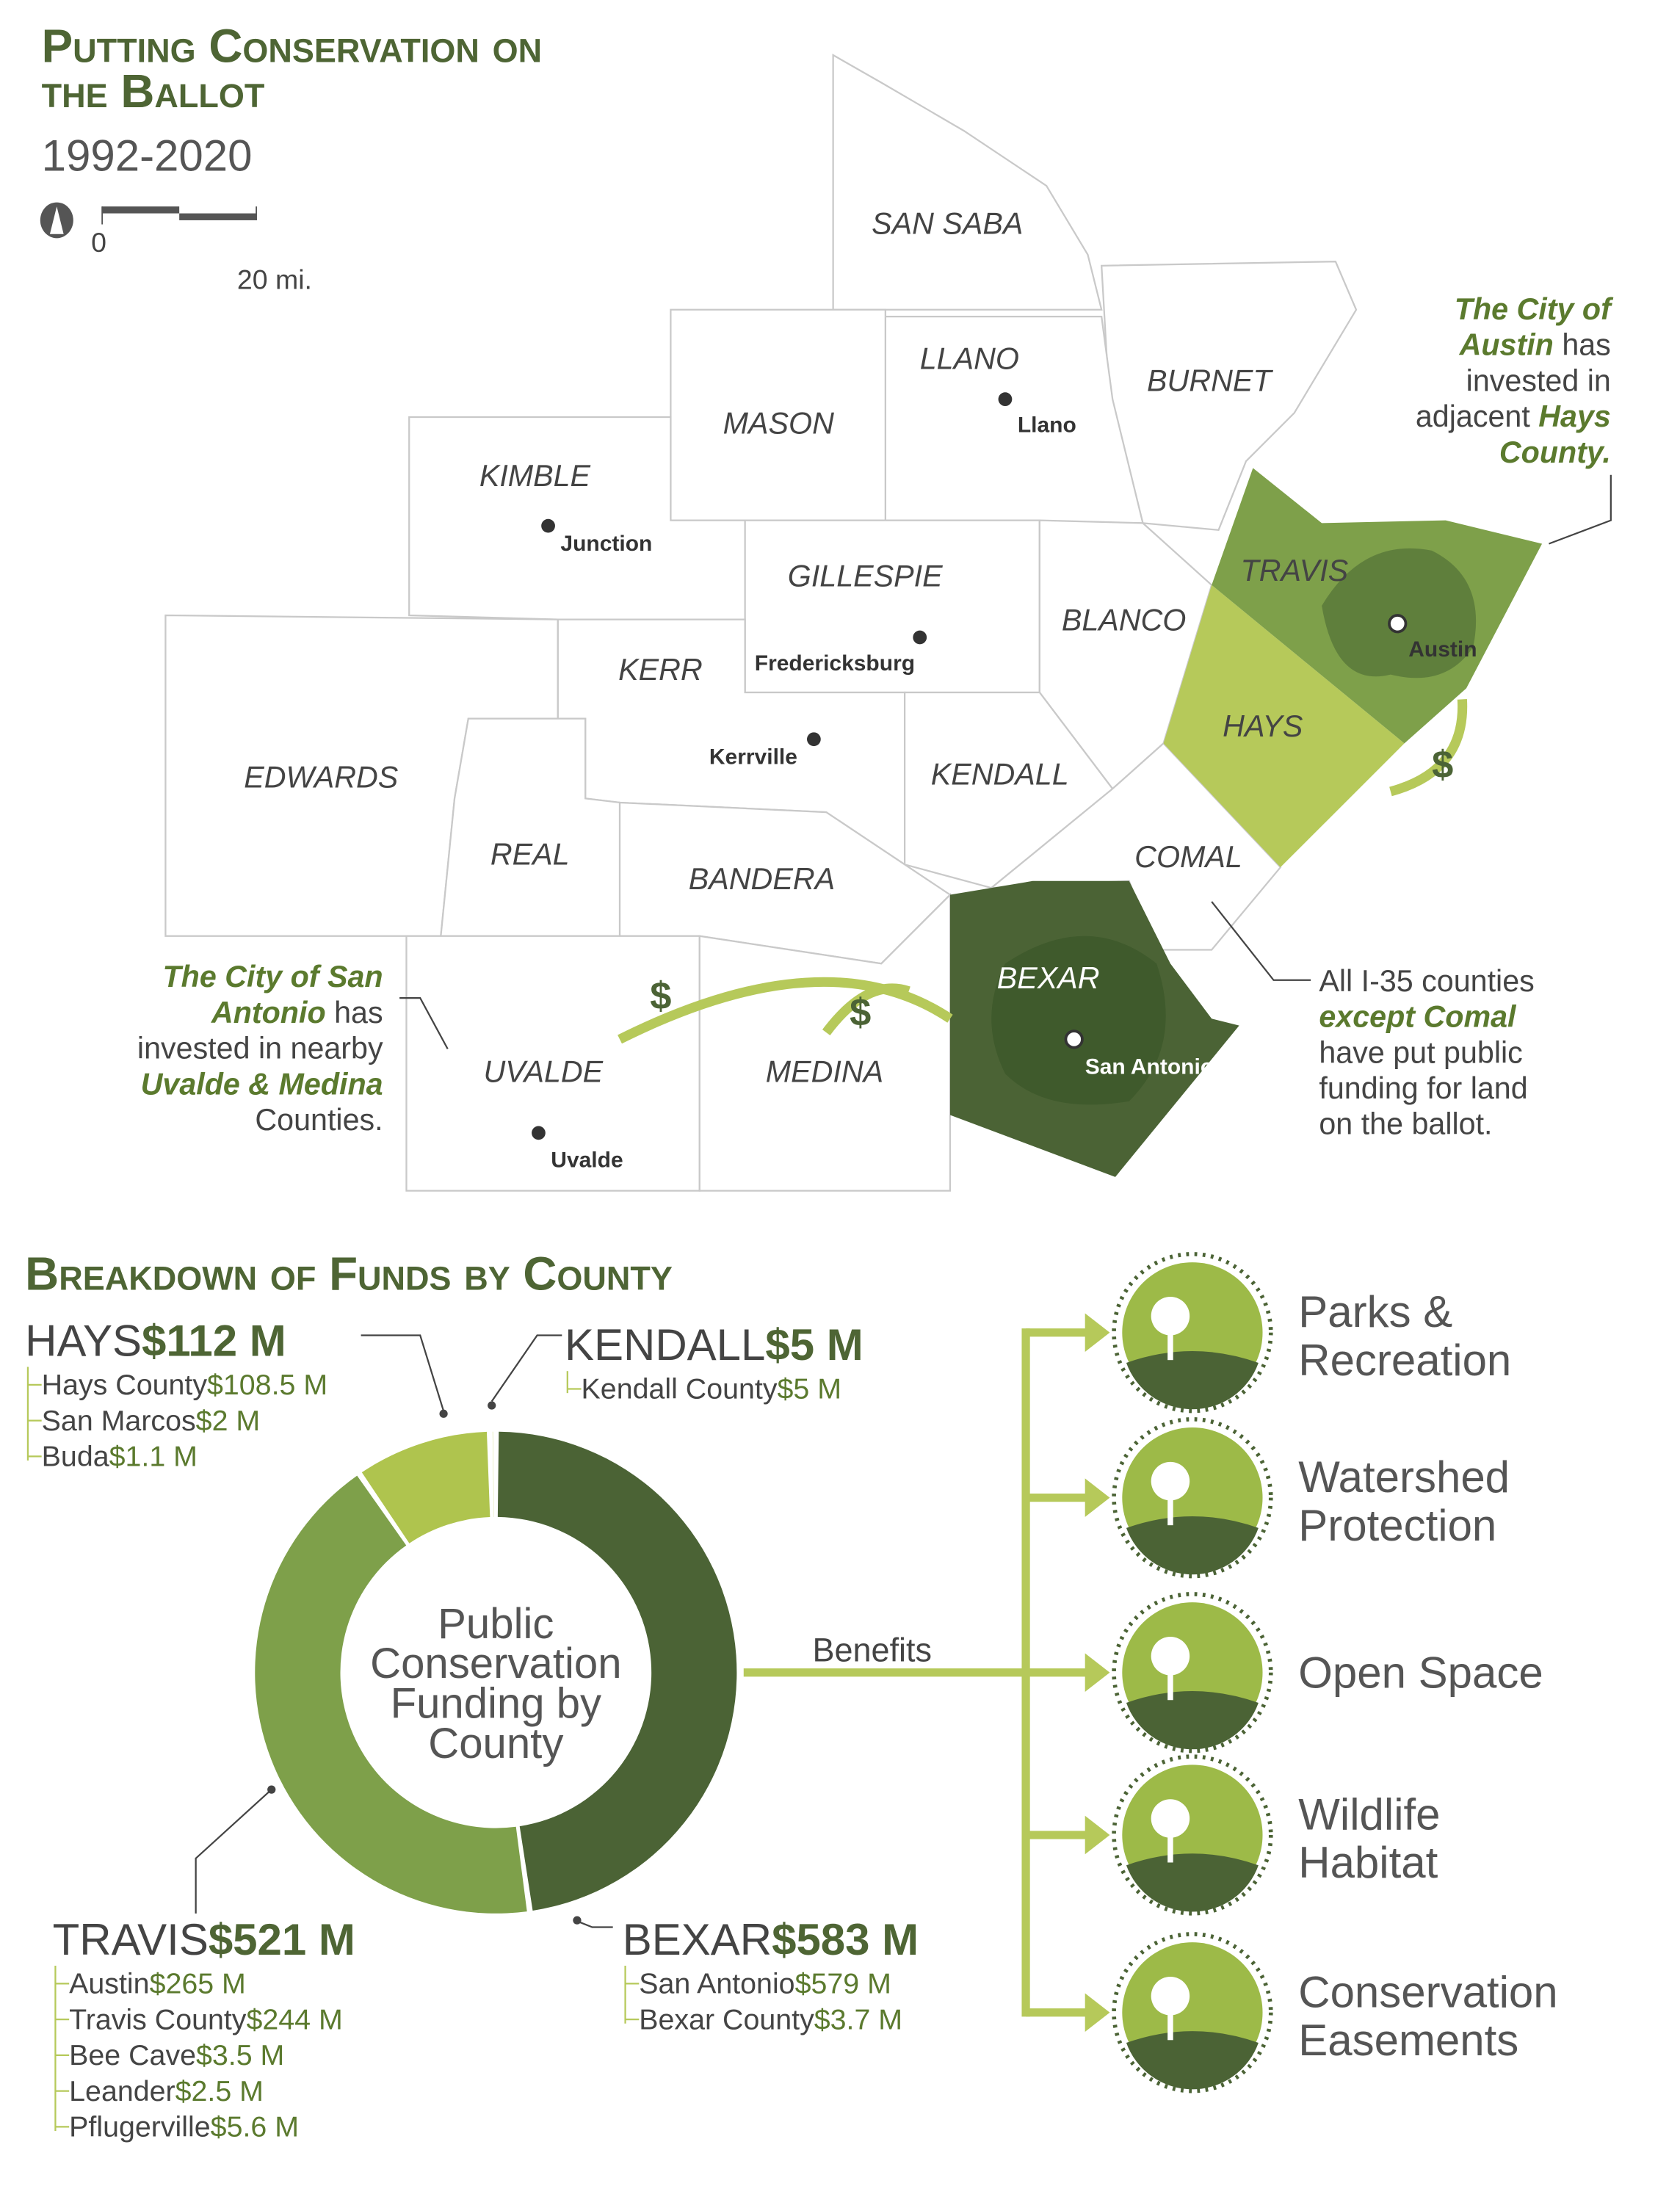  Describe the element at coordinates (425, 1487) in the screenshot. I see `donut-slice-hays` at that location.